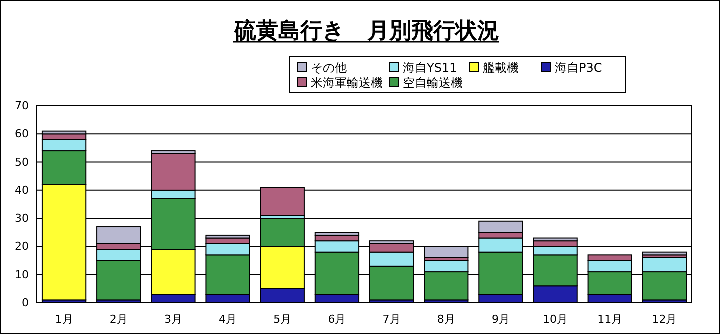 The image size is (722, 336). What do you see at coordinates (347, 83) in the screenshot?
I see `legend-label: 米海軍輸送機` at bounding box center [347, 83].